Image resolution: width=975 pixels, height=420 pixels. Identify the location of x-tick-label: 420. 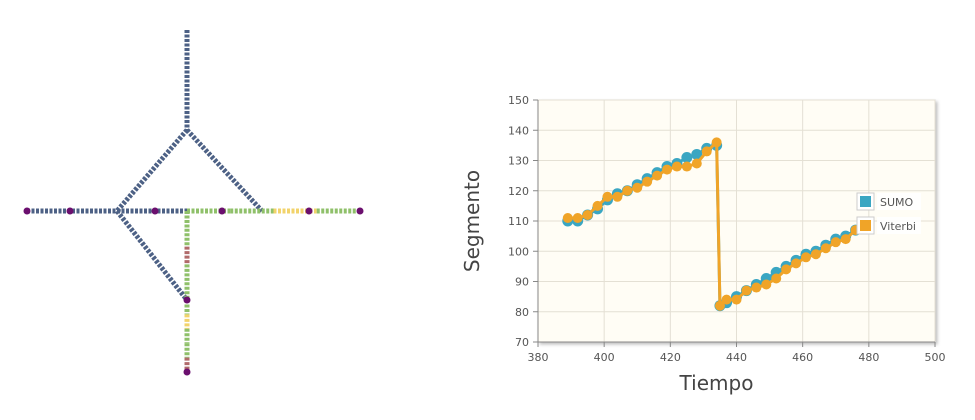
(670, 357).